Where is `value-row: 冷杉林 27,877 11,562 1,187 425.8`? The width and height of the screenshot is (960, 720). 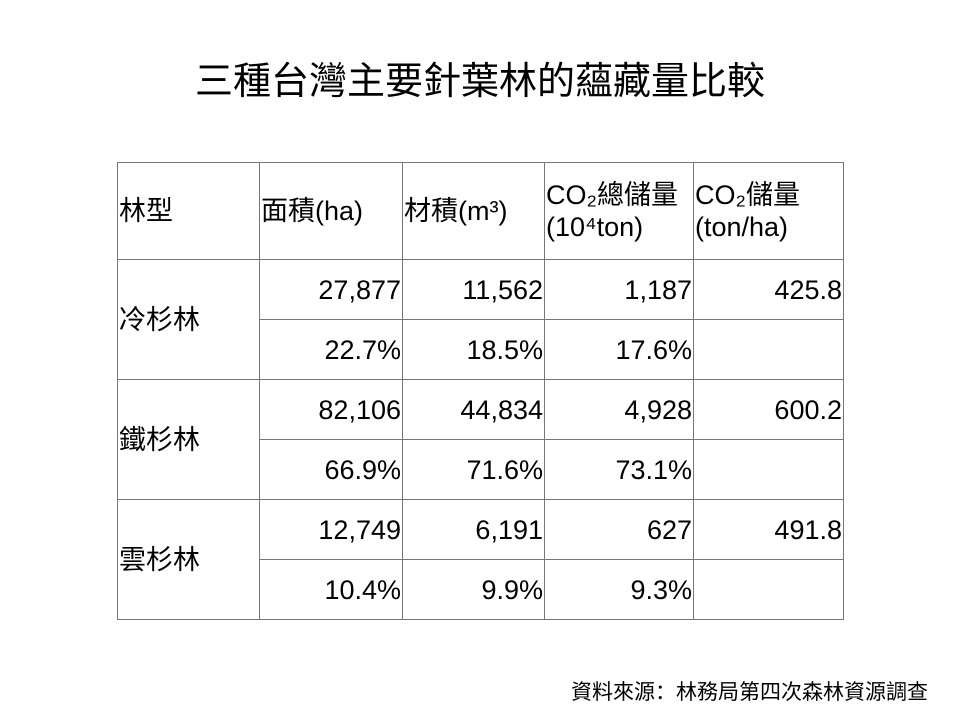
value-row: 冷杉林 27,877 11,562 1,187 425.8 is located at coordinates (480, 319).